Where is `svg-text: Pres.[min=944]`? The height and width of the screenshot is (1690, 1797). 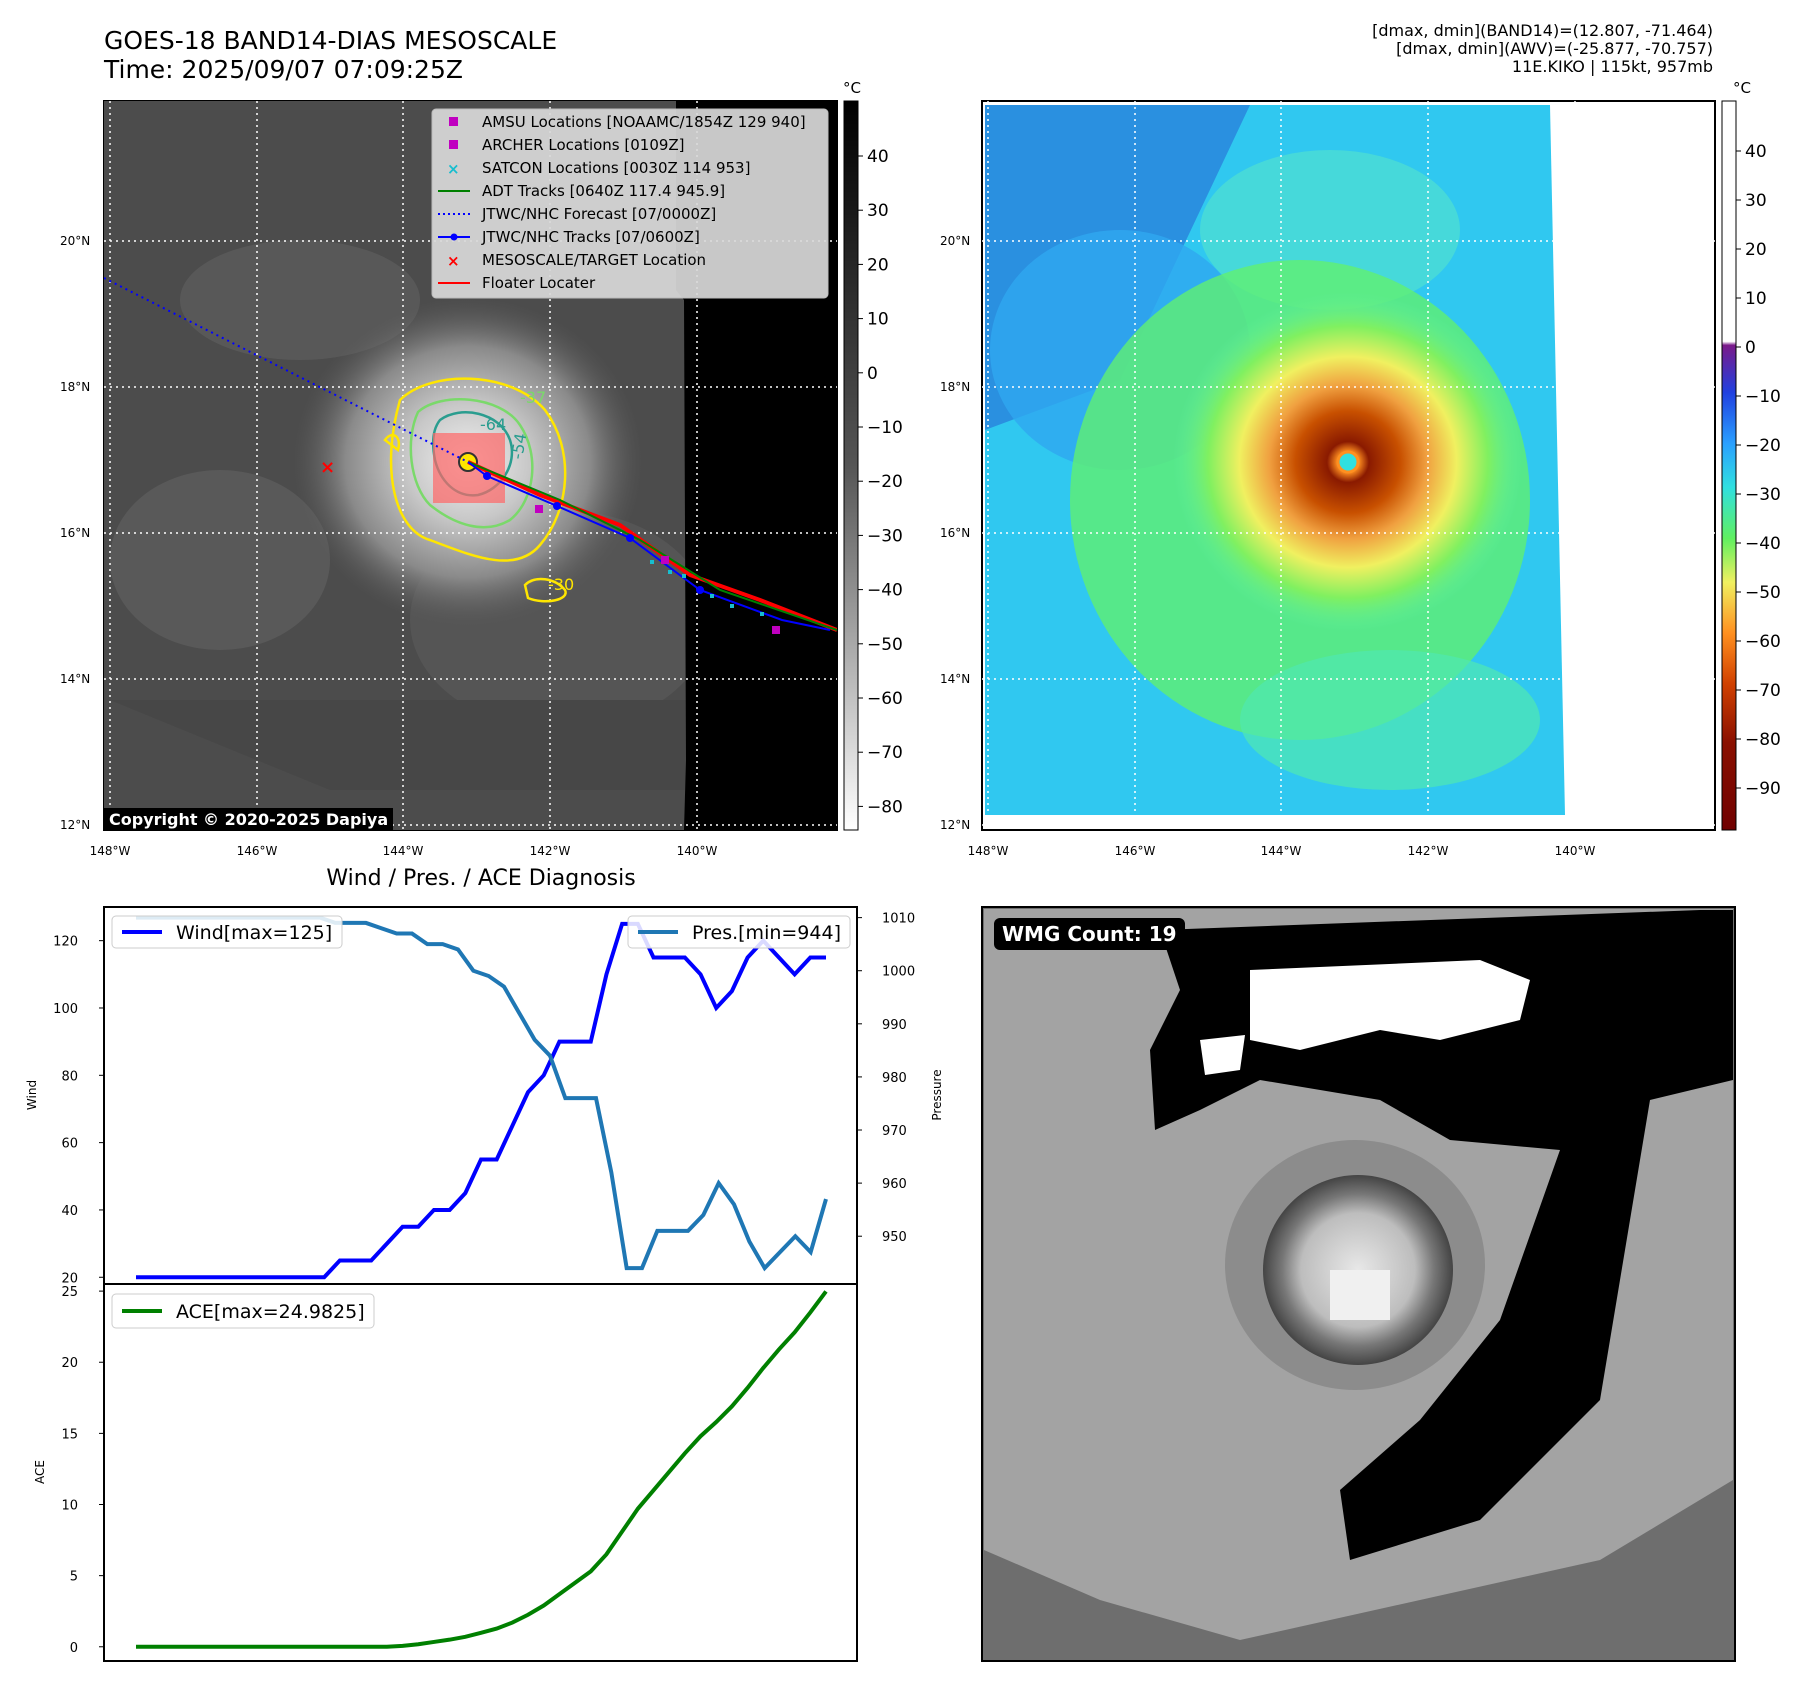
svg-text: Pres.[min=944] is located at coordinates (766, 933).